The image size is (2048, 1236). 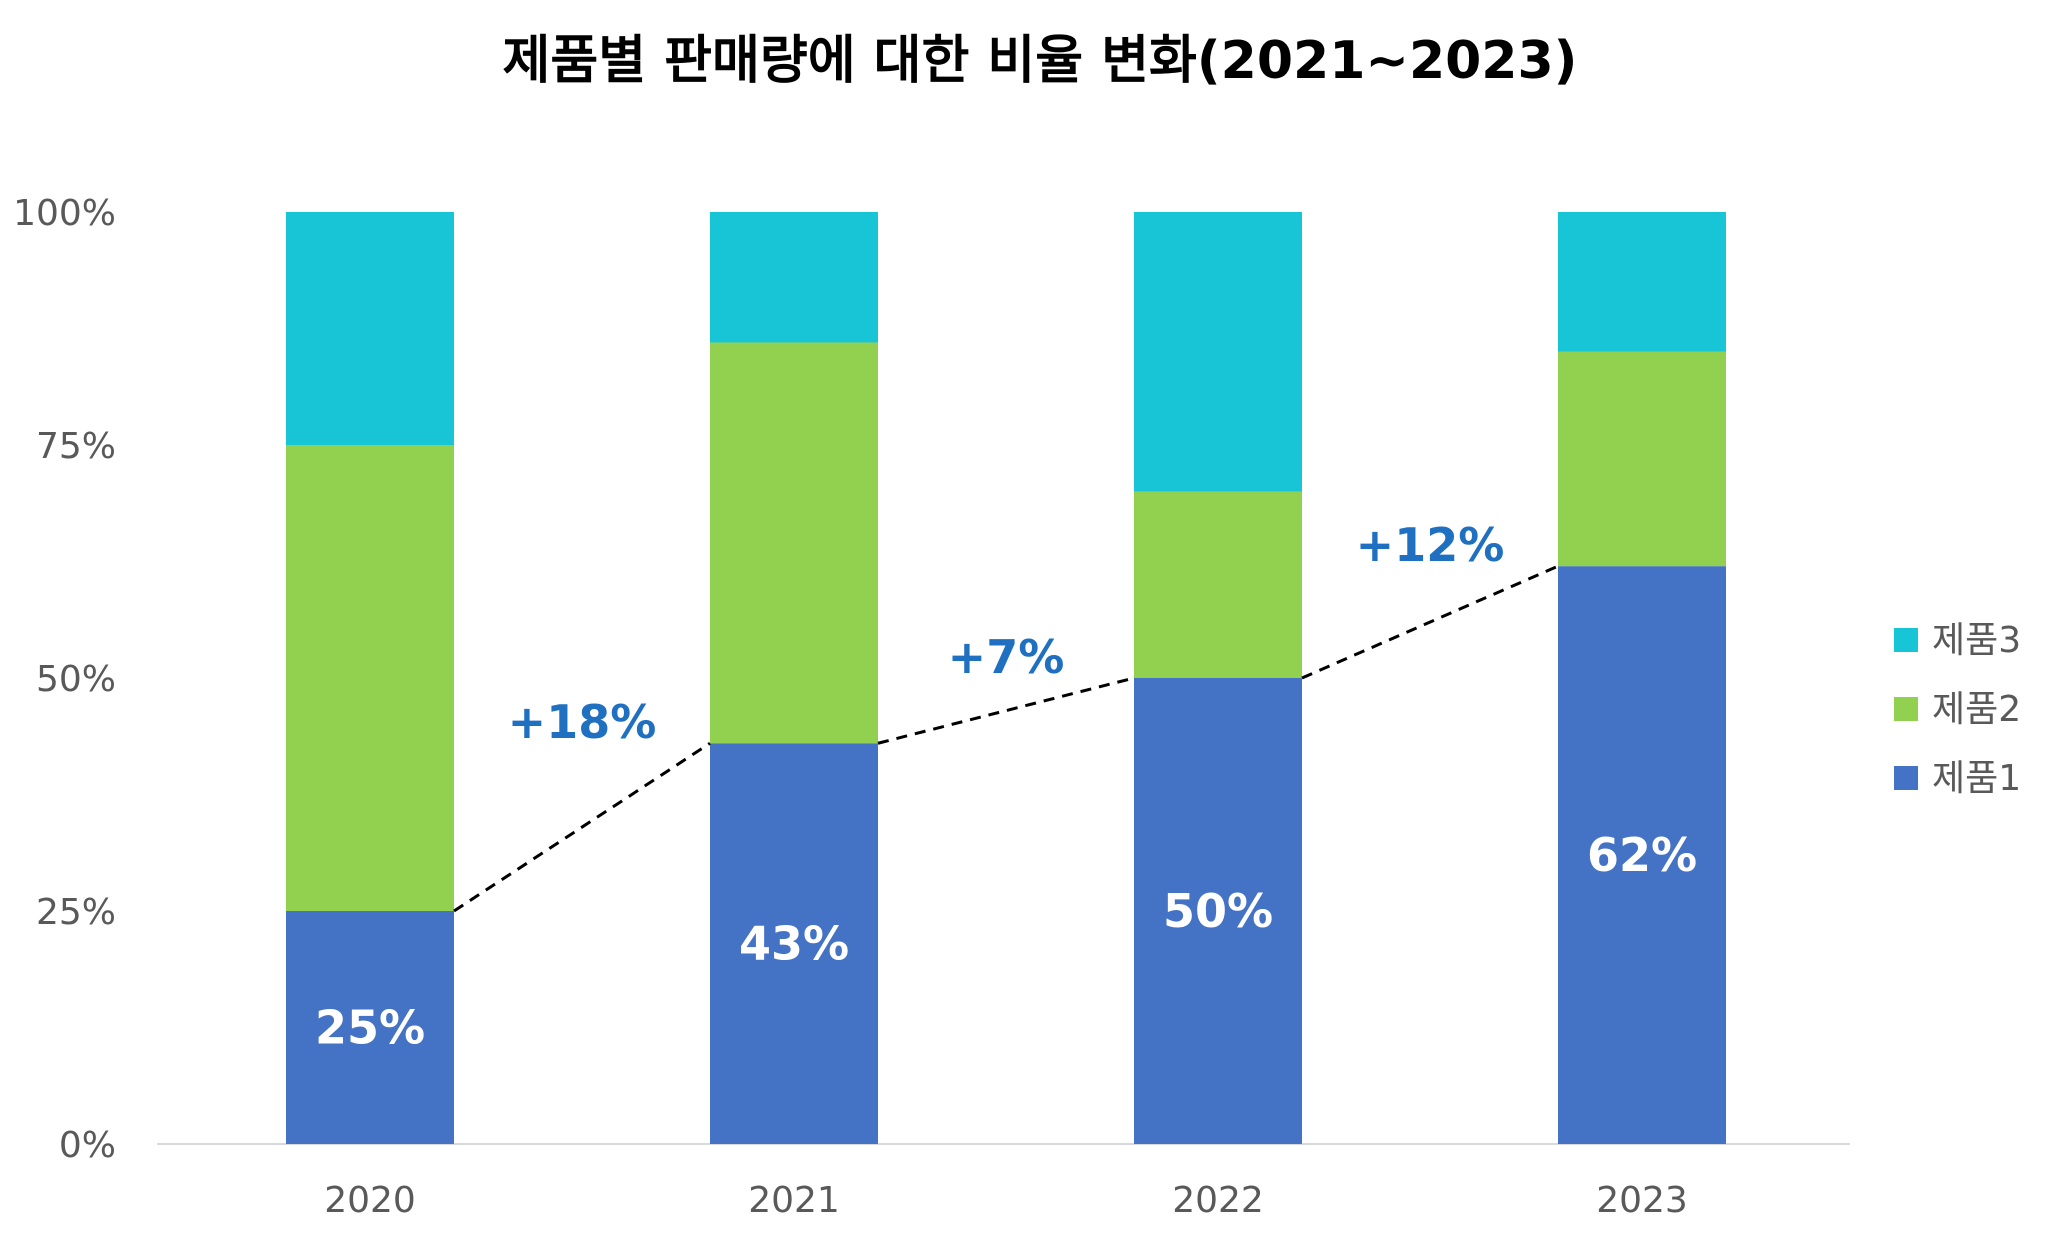 What do you see at coordinates (1006, 941) in the screenshot?
I see `data-labels: 25% 43% 50% 62%` at bounding box center [1006, 941].